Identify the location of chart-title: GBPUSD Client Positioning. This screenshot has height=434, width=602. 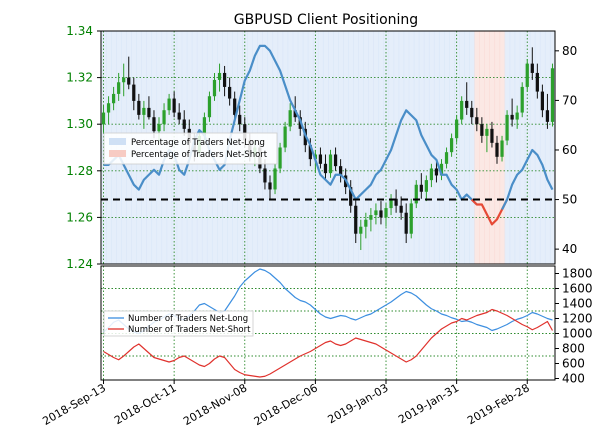
(326, 20).